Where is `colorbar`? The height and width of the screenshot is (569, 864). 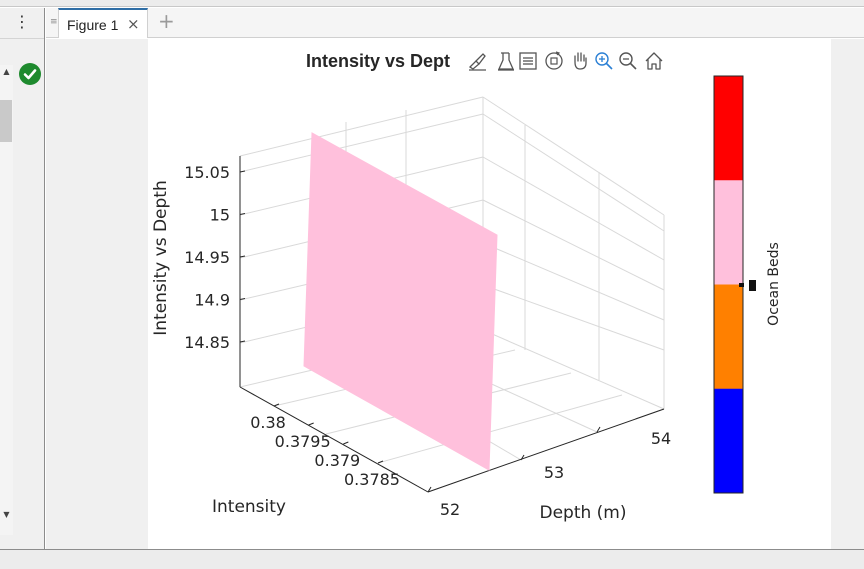
colorbar is located at coordinates (728, 285).